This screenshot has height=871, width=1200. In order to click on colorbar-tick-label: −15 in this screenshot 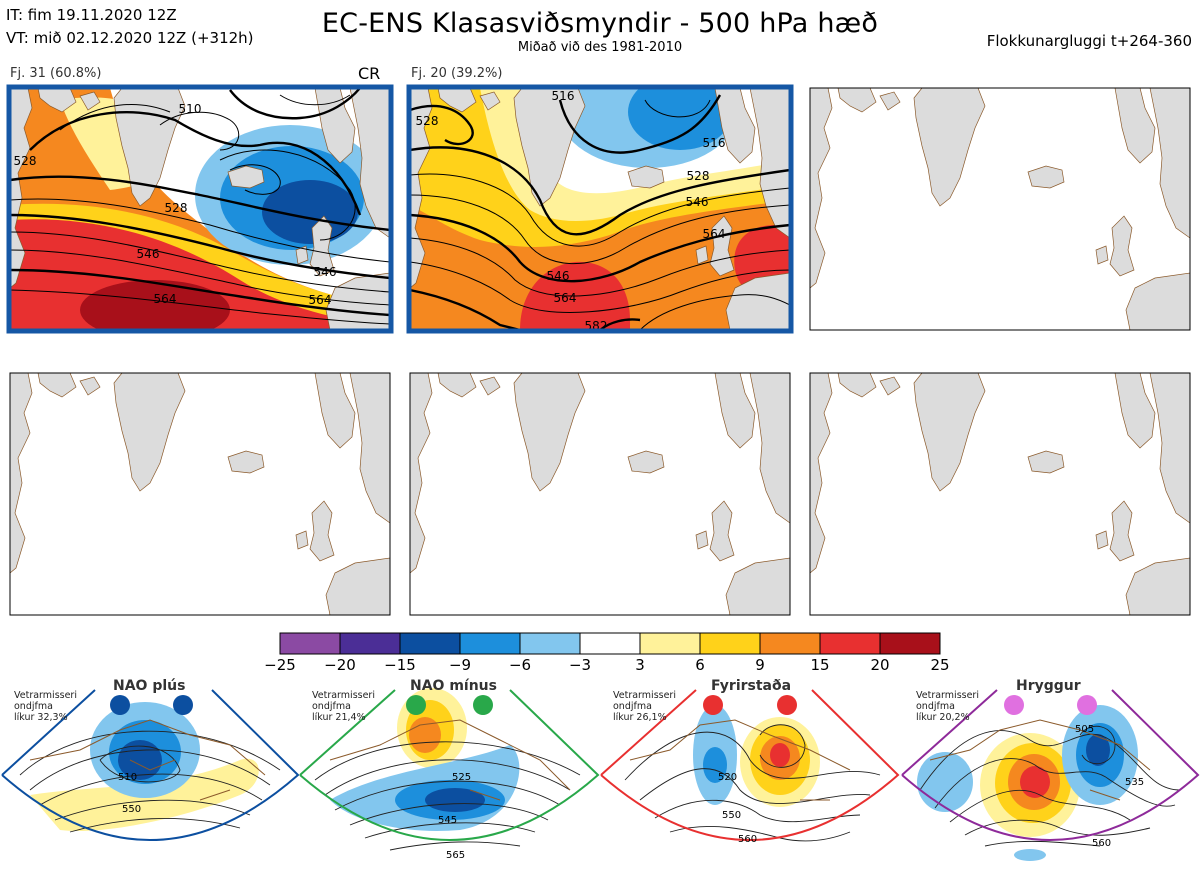, I will do `click(400, 665)`.